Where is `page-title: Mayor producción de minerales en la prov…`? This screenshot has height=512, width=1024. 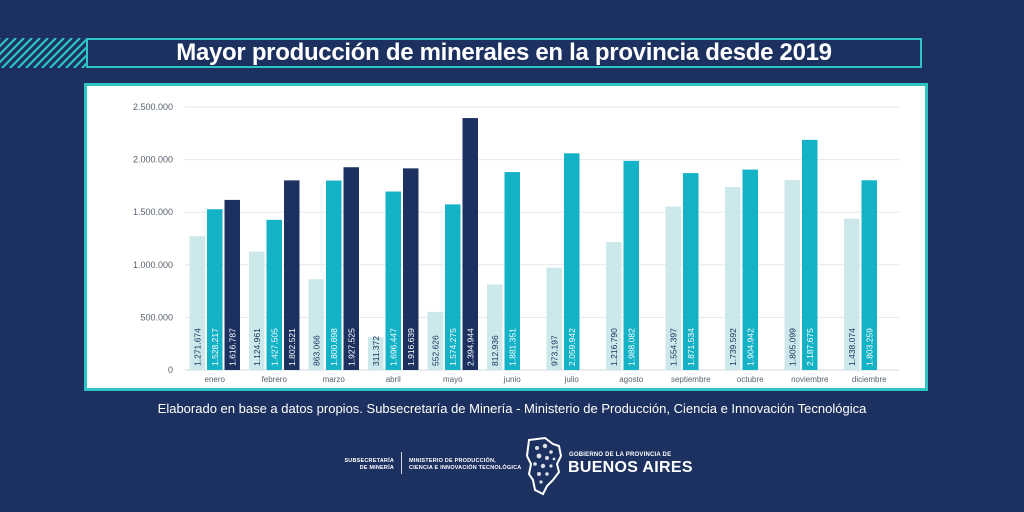
page-title: Mayor producción de minerales en la prov… is located at coordinates (504, 52).